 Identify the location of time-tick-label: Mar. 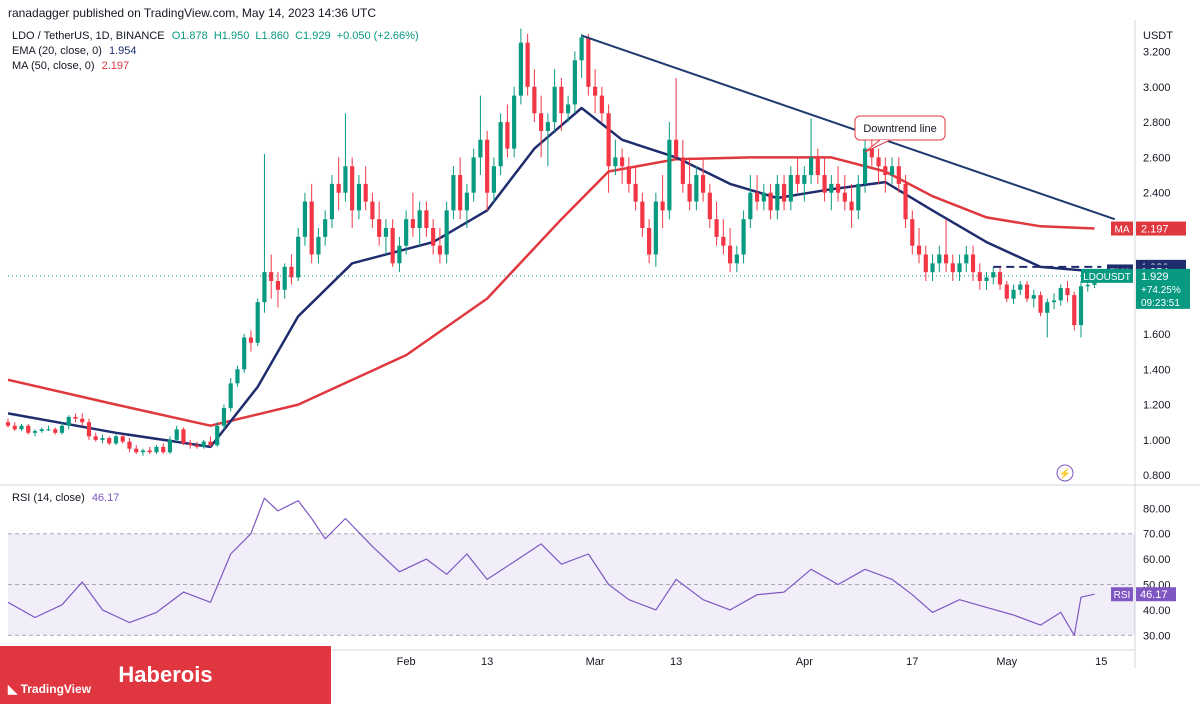
(595, 662).